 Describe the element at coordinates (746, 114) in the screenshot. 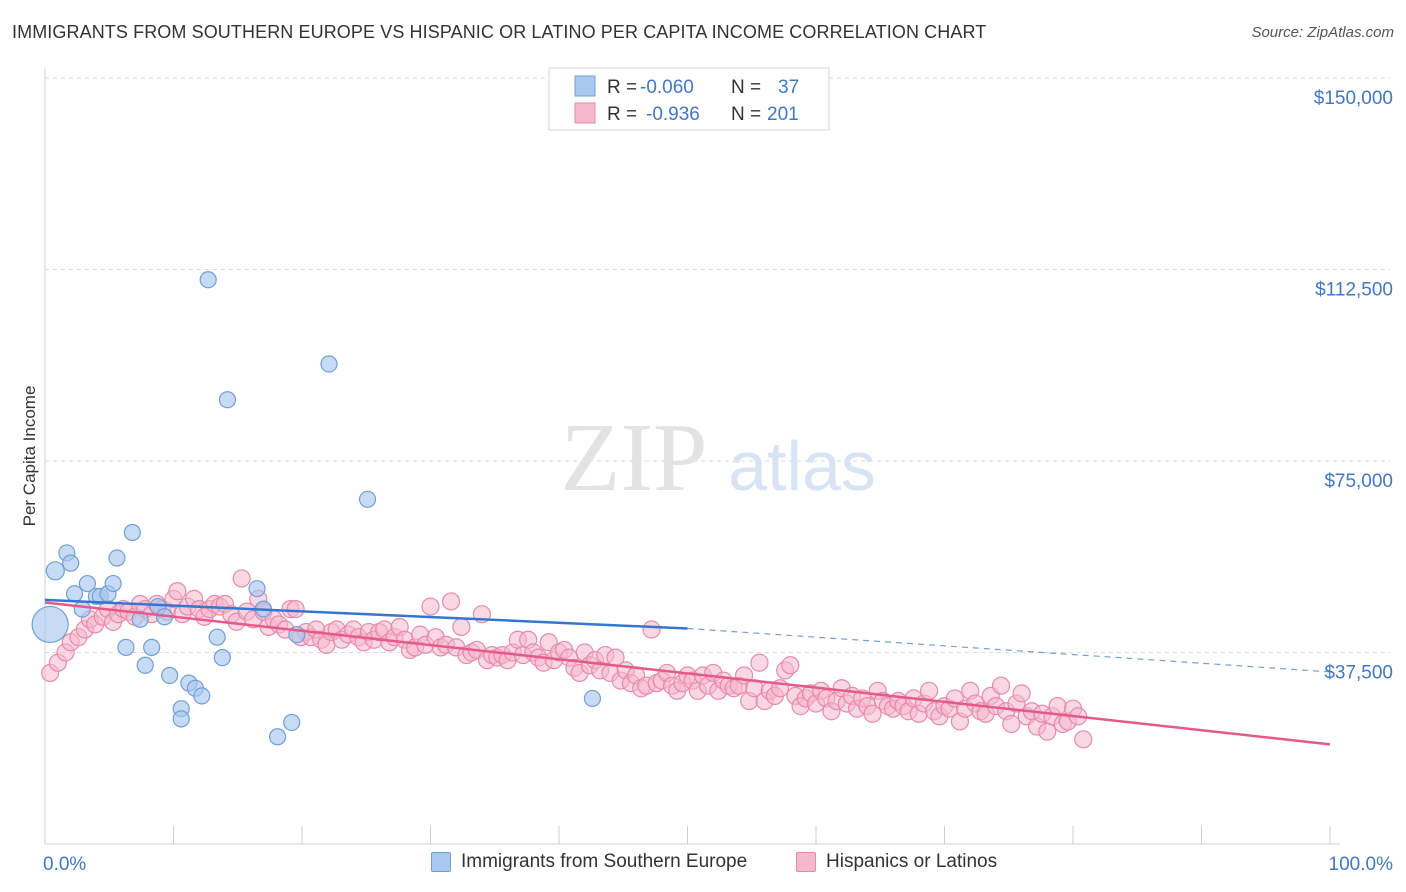

I see `legend-top-n-label-2: N =` at that location.